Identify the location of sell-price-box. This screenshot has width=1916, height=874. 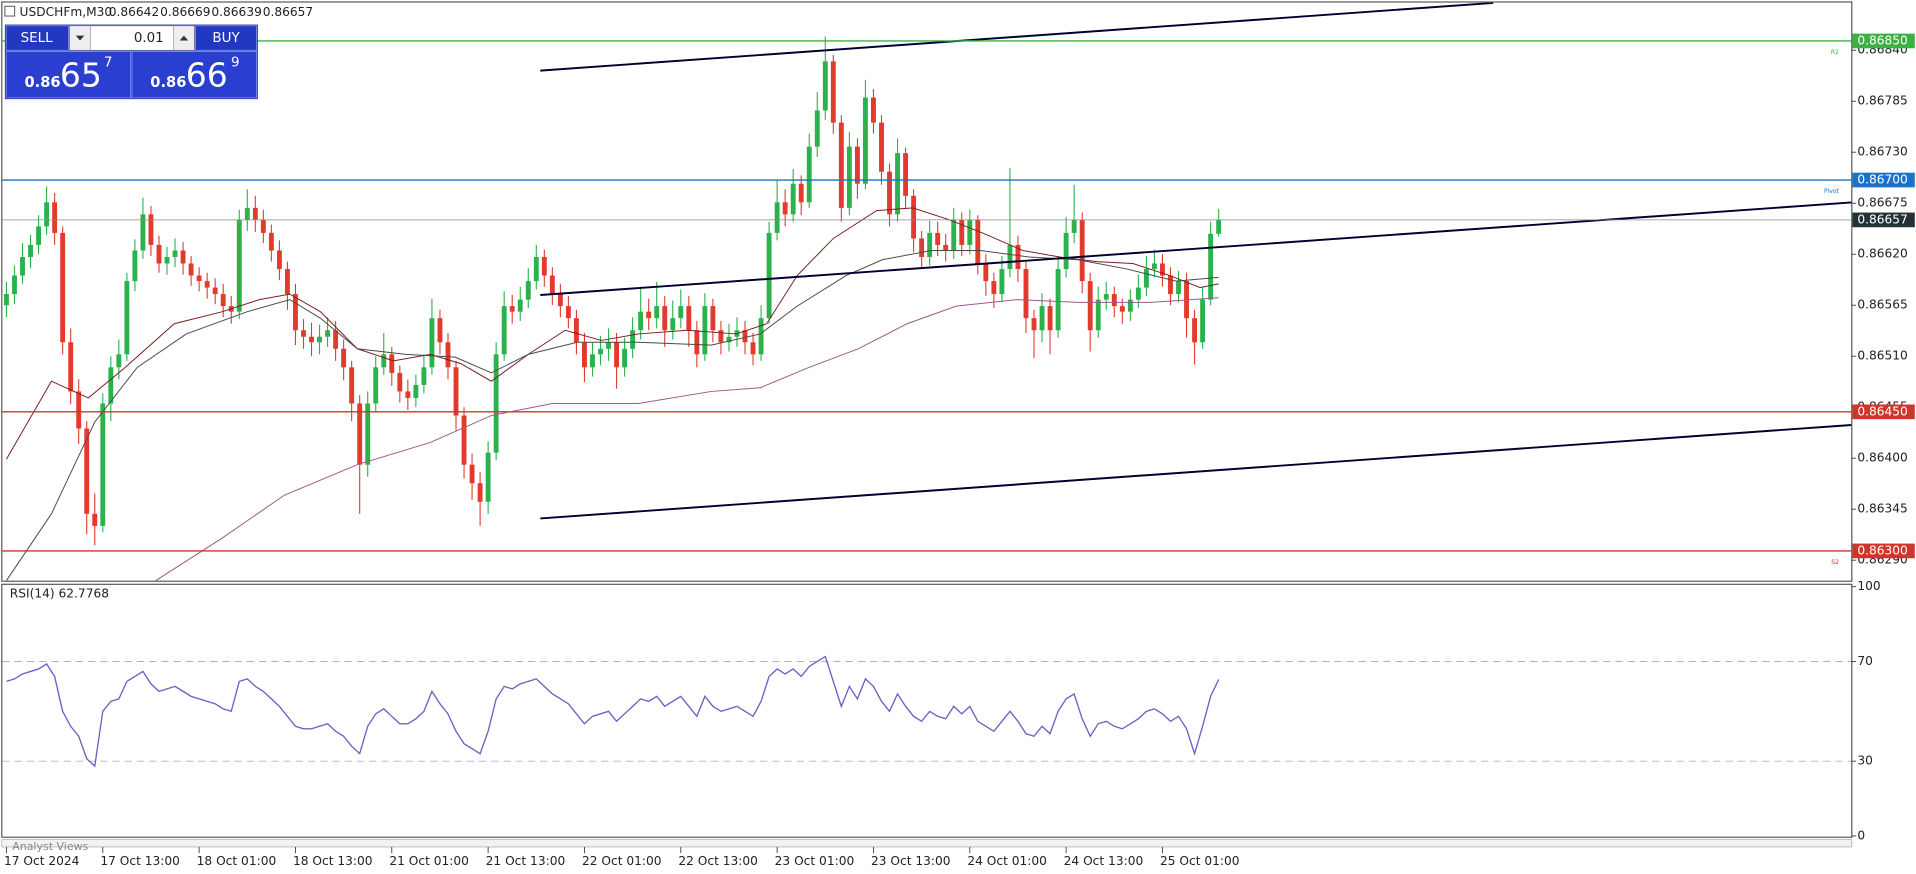
(68, 75).